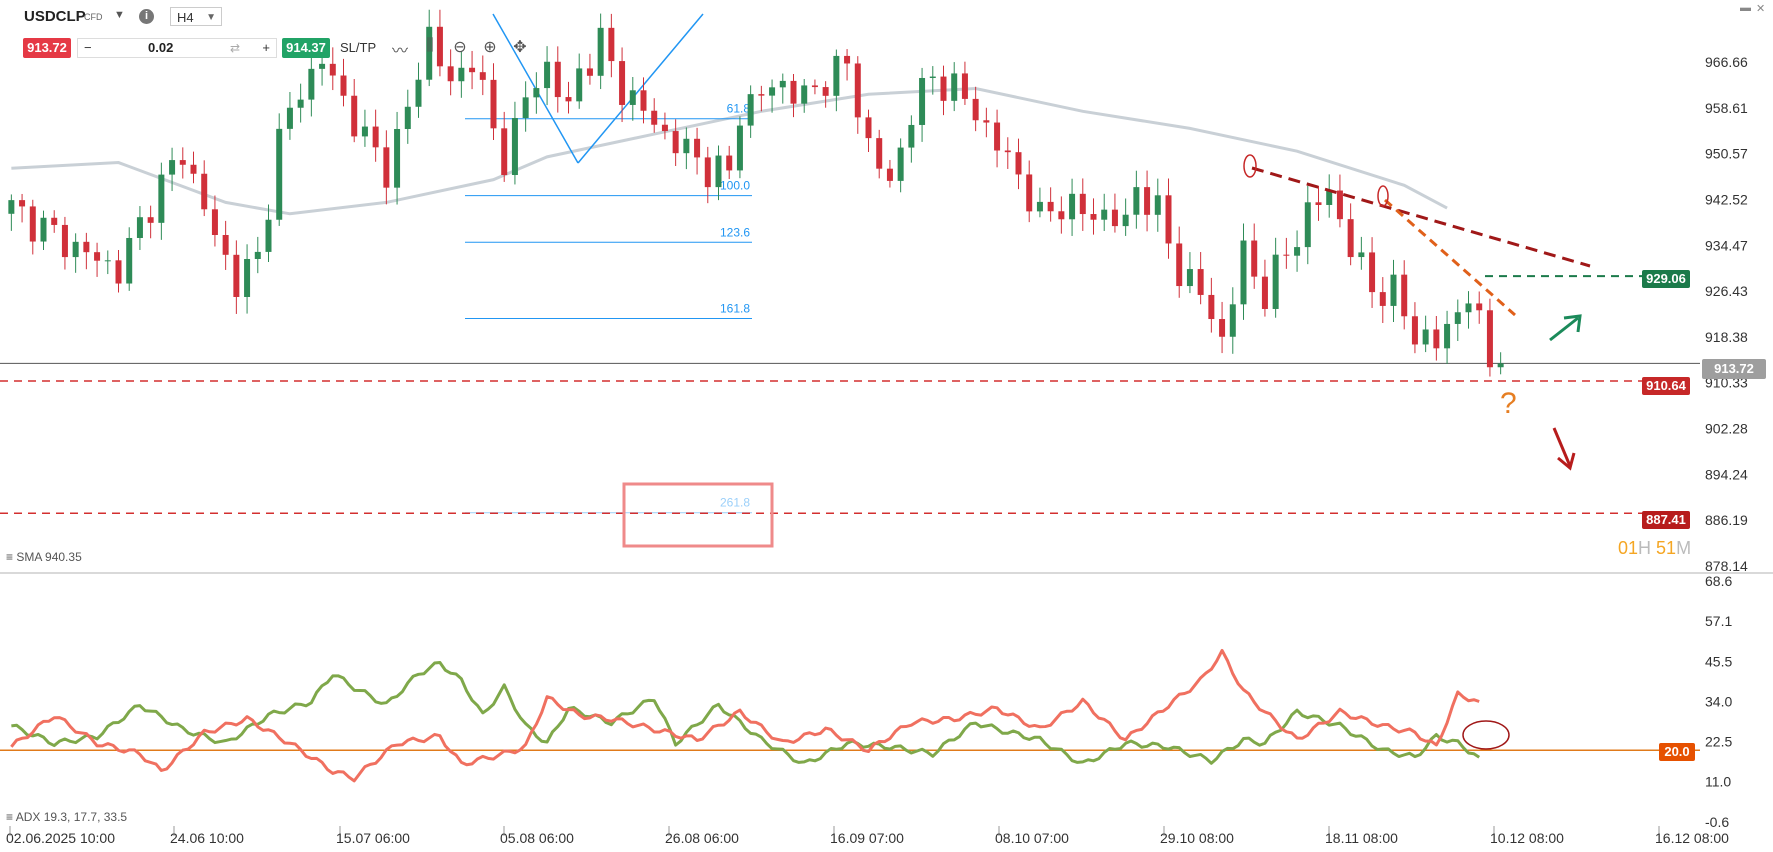 This screenshot has height=852, width=1773. I want to click on price-tick-label: 902.28, so click(1726, 429).